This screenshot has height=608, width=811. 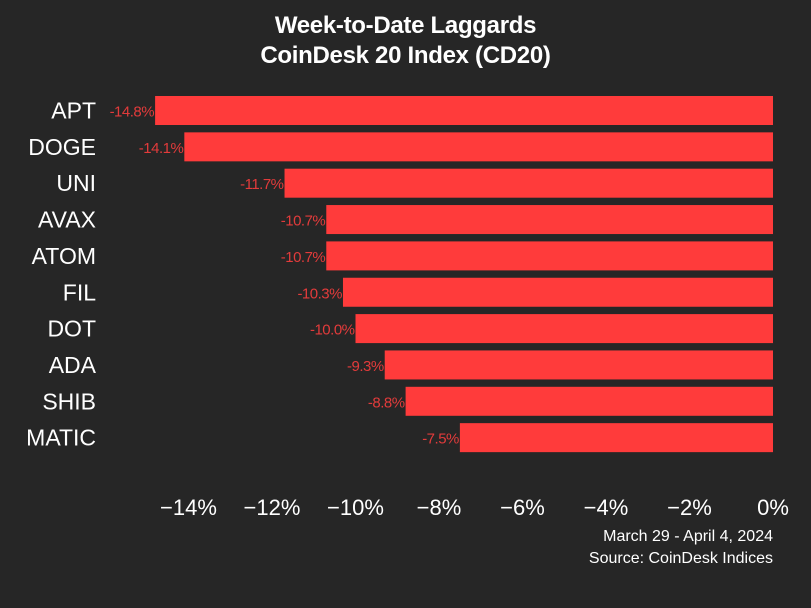 I want to click on category-label: DOGE, so click(x=62, y=147).